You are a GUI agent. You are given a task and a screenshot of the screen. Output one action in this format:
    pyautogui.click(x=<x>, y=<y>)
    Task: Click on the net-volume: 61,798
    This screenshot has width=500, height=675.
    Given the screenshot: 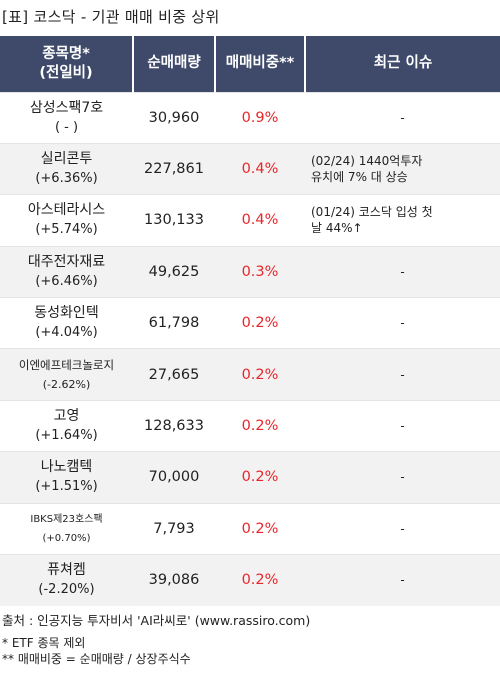 What is the action you would take?
    pyautogui.click(x=174, y=323)
    